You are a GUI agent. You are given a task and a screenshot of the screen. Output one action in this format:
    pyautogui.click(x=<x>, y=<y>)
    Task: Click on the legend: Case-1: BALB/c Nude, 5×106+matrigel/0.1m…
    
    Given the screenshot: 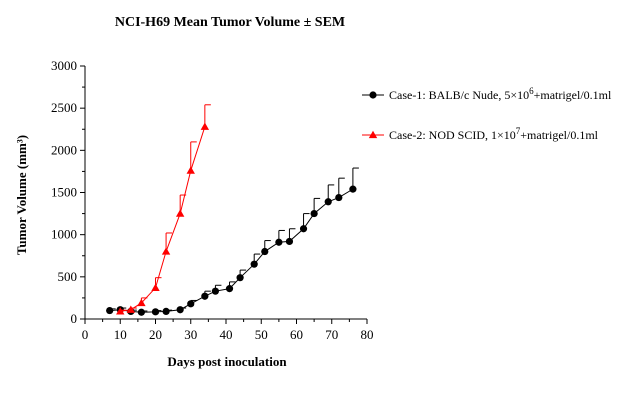 What is the action you would take?
    pyautogui.click(x=487, y=114)
    